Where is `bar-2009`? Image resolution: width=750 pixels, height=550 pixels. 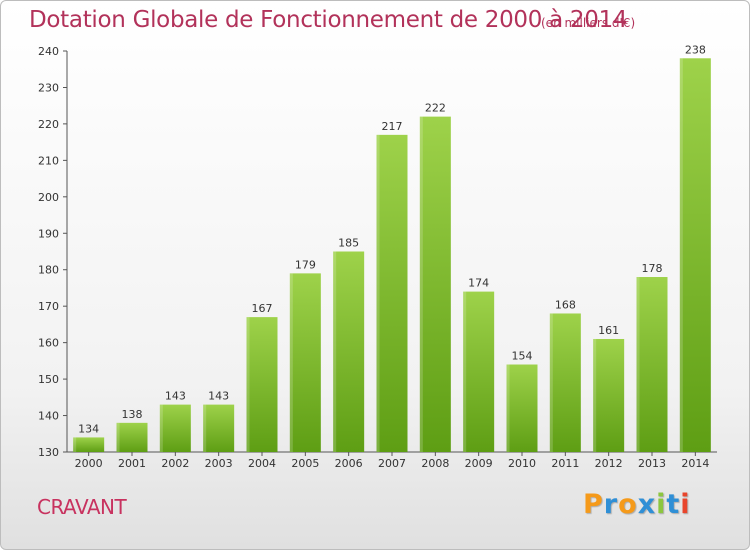
bar-2009 is located at coordinates (479, 371).